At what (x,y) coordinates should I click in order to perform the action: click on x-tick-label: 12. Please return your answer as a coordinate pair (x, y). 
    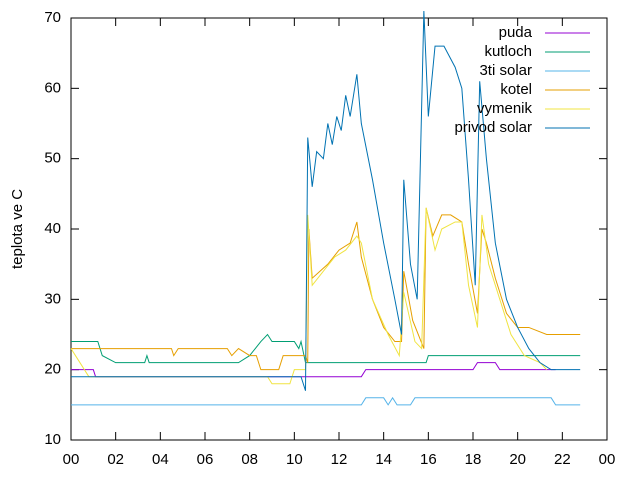
    Looking at the image, I should click on (339, 459).